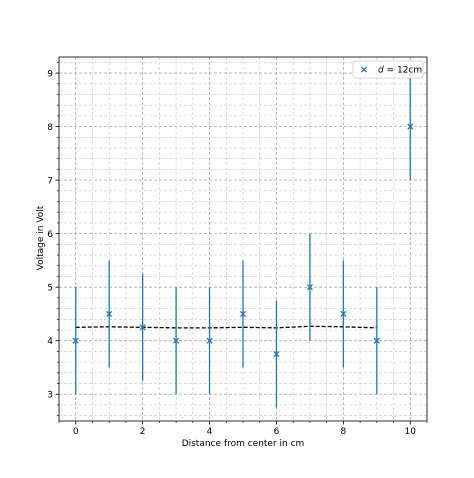 The width and height of the screenshot is (474, 478). I want to click on x-tick-label: 6, so click(277, 432).